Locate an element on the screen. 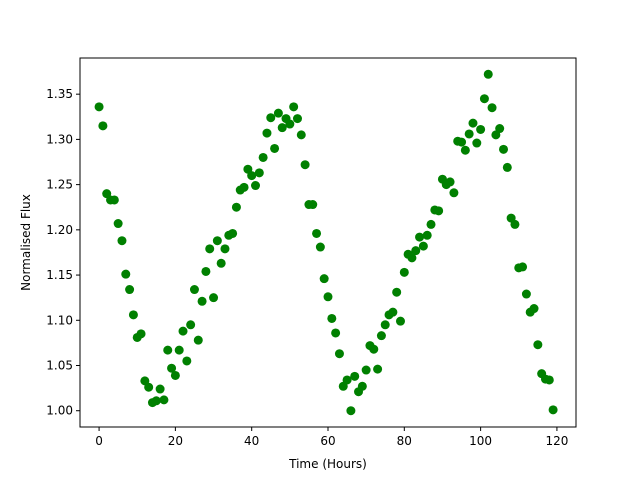 The height and width of the screenshot is (480, 640). y-tick-label: 1.20 is located at coordinates (59, 230).